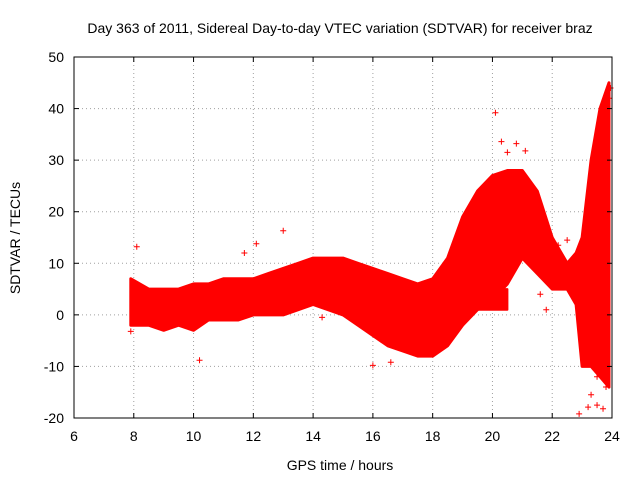  I want to click on x-tick-label: 10, so click(194, 436).